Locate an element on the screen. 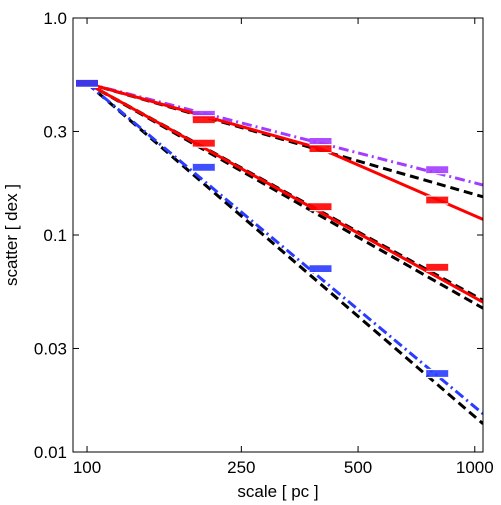  y-tick-label: 0.03 is located at coordinates (50, 348).